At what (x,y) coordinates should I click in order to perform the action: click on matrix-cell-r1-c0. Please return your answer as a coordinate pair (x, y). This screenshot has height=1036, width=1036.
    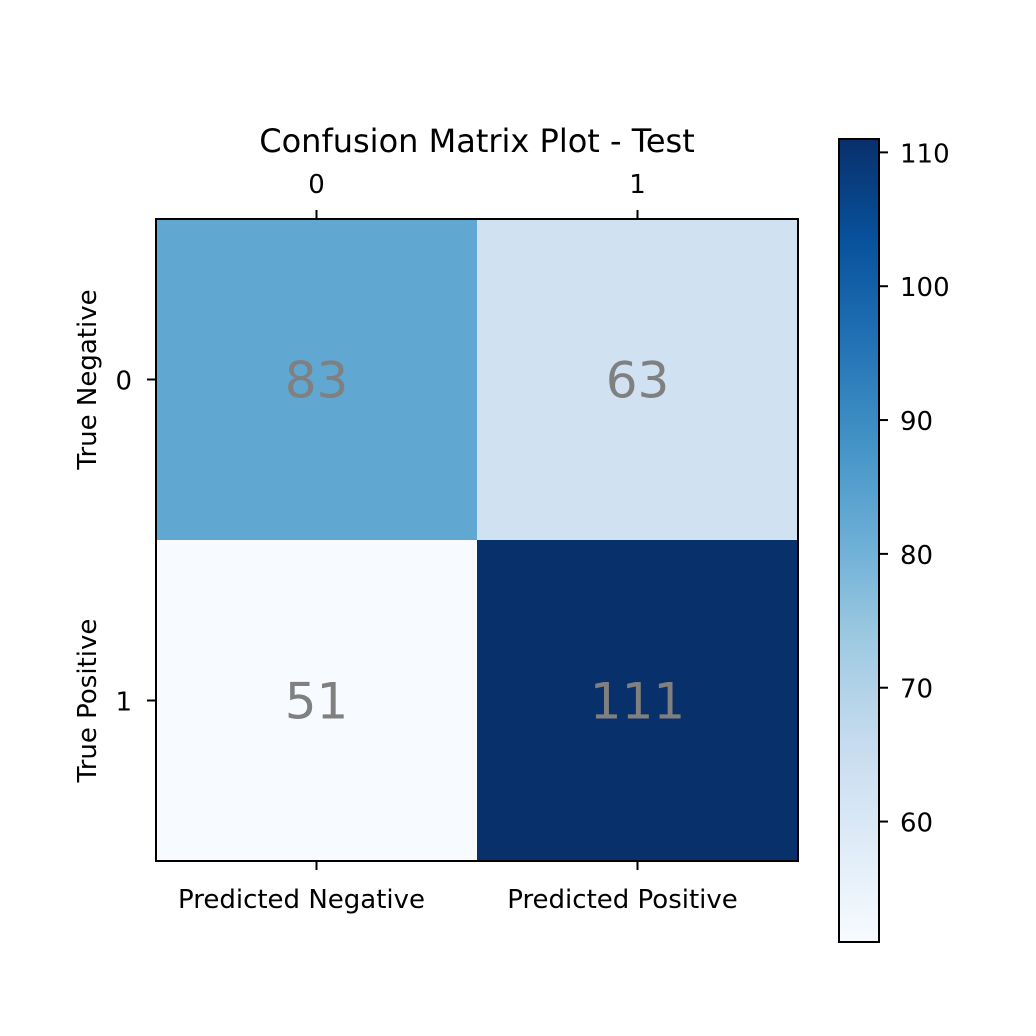
    Looking at the image, I should click on (316, 700).